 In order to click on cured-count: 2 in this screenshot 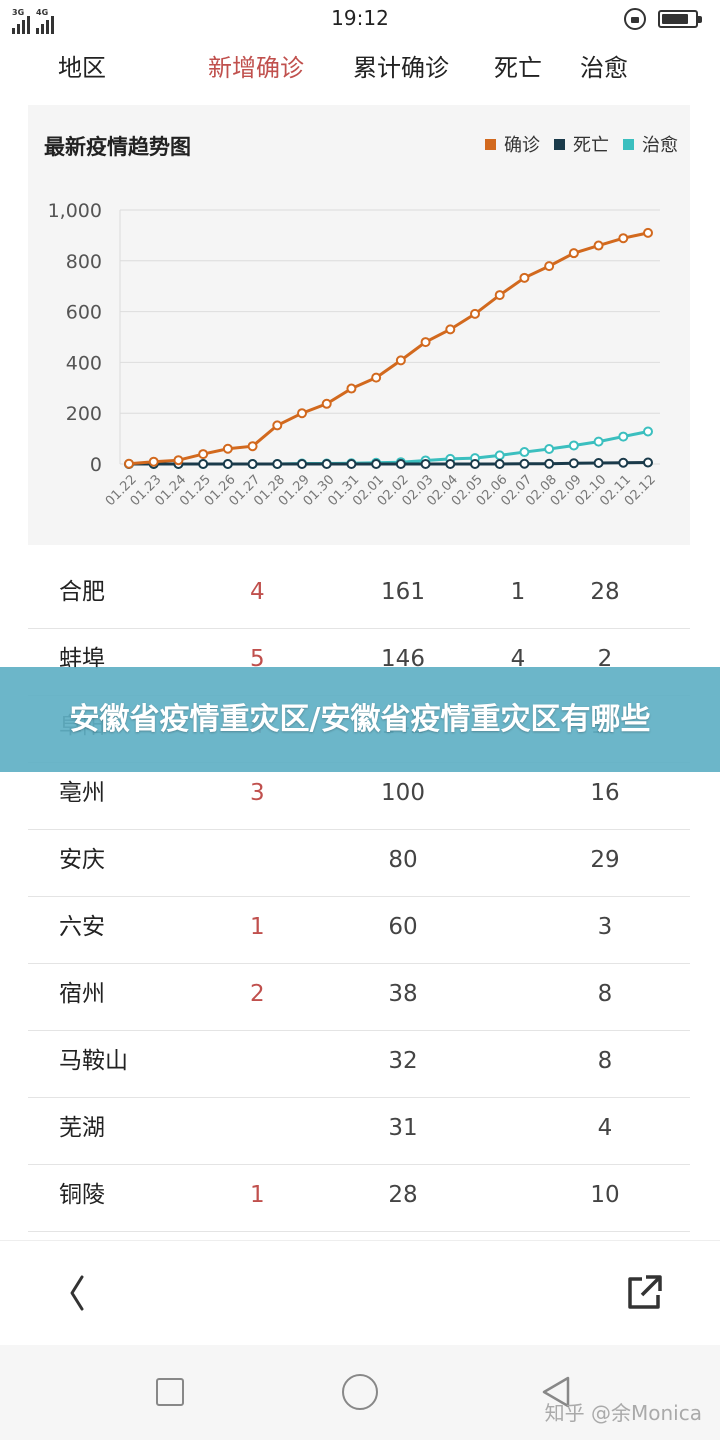, I will do `click(605, 659)`.